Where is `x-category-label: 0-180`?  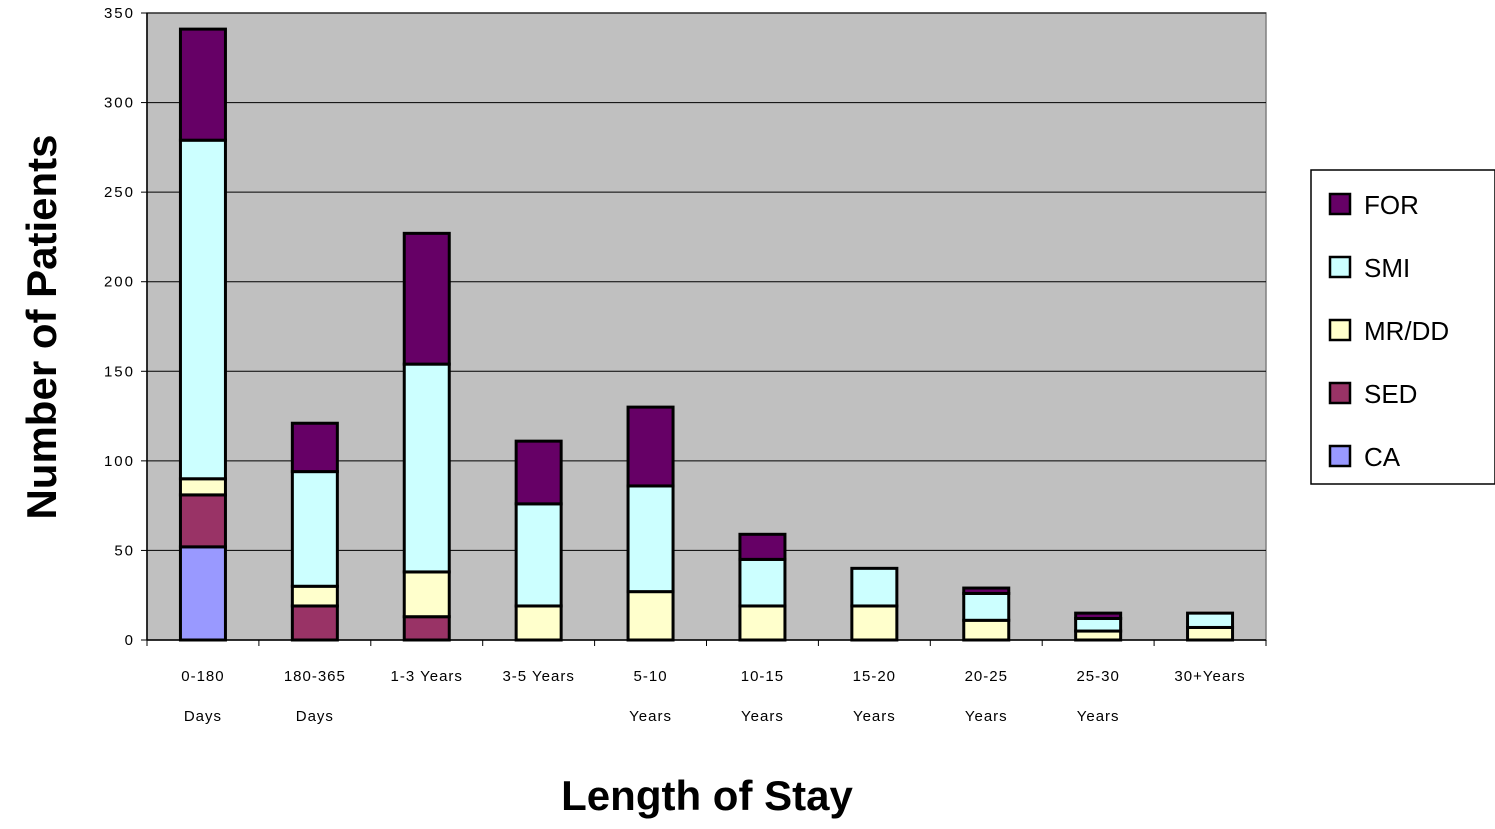 x-category-label: 0-180 is located at coordinates (202, 676).